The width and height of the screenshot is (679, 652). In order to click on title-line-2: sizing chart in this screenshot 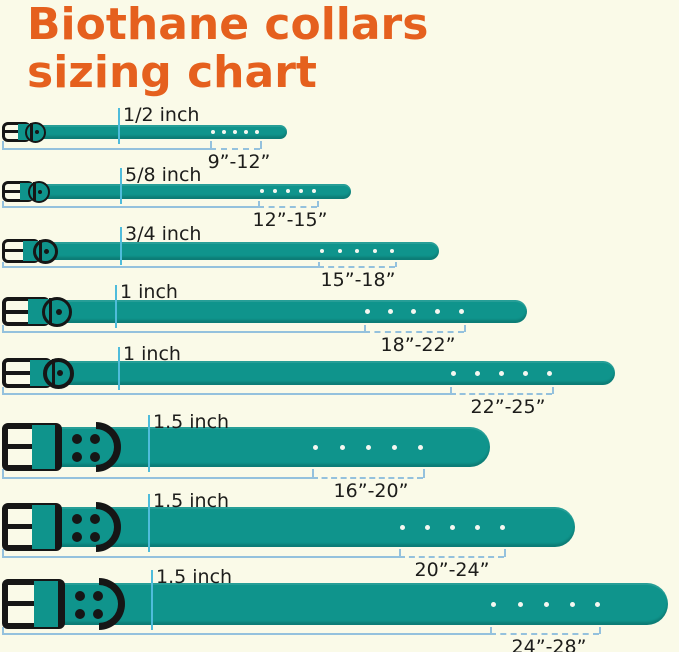, I will do `click(172, 72)`.